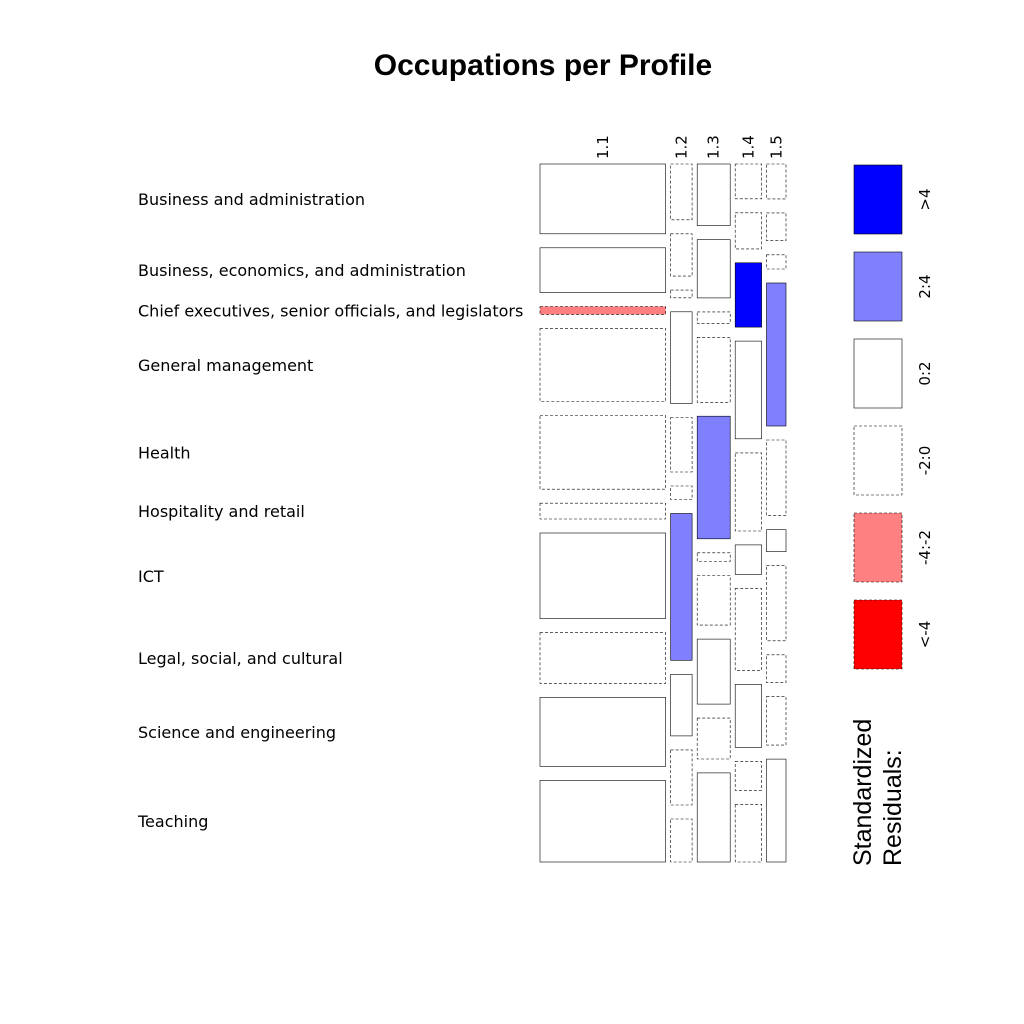  I want to click on legend-label: -2:0, so click(925, 461).